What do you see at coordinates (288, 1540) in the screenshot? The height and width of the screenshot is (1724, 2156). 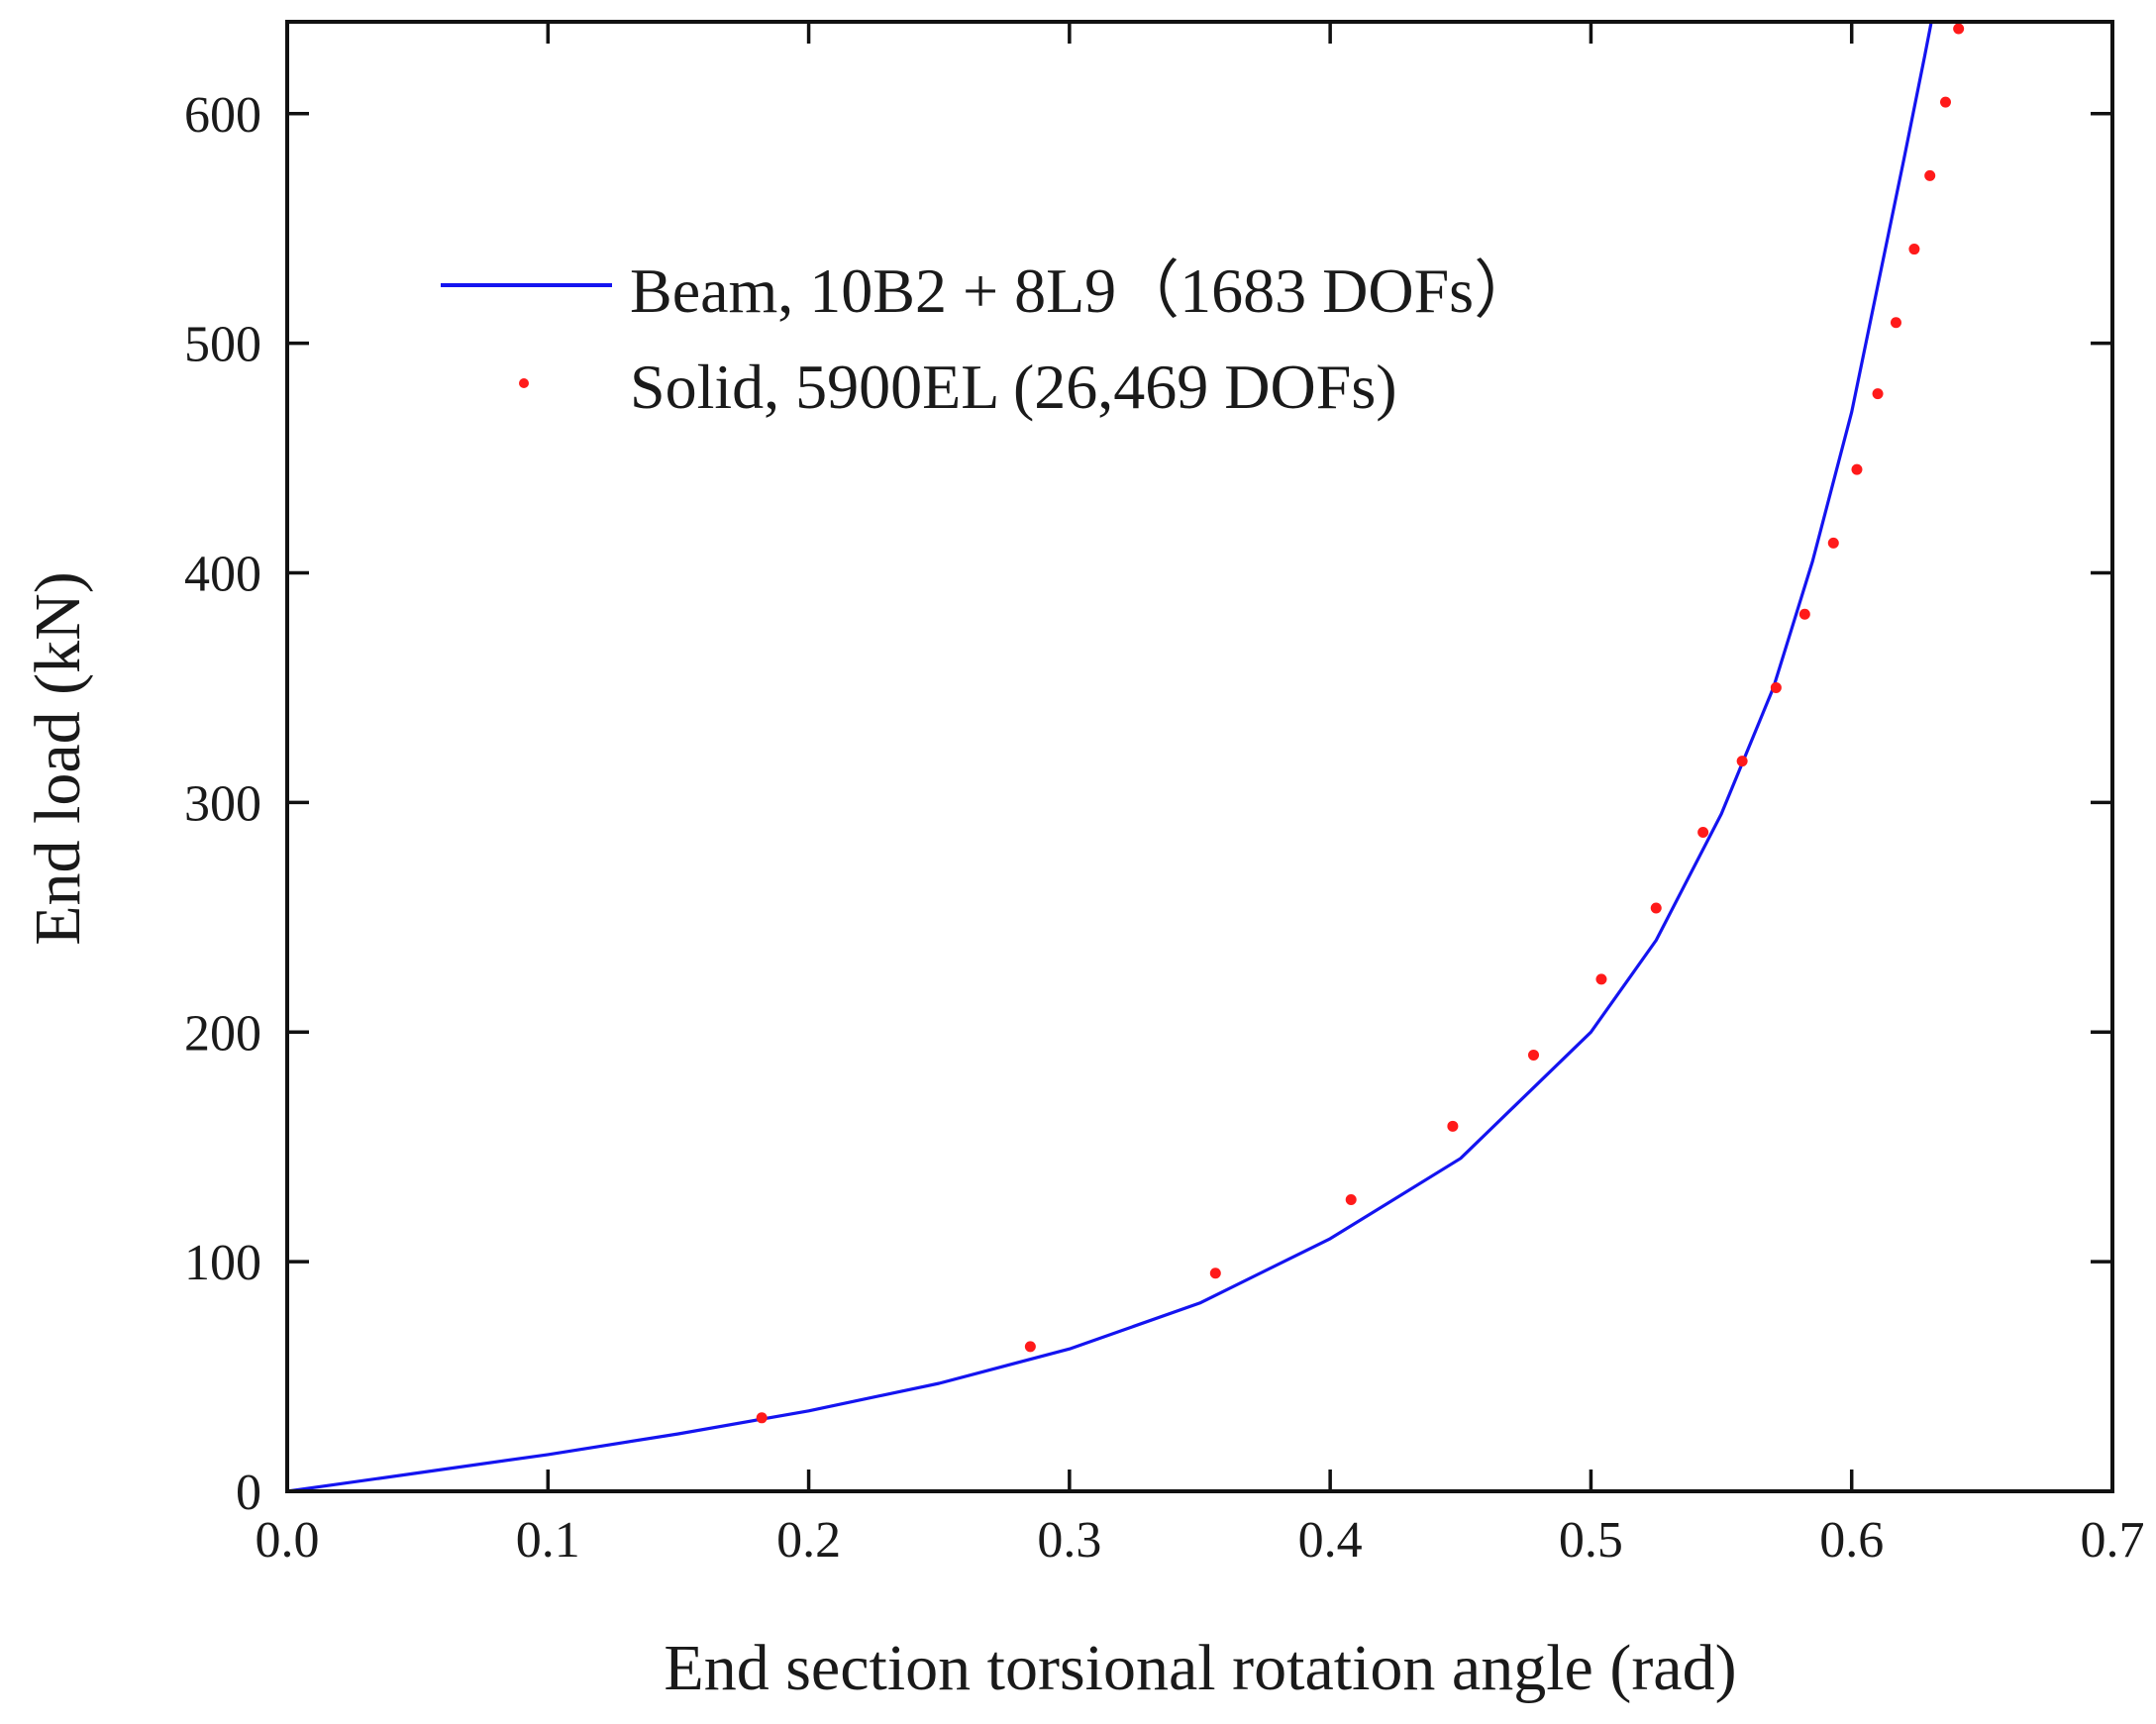 I see `x-tick-label: 0.0` at bounding box center [288, 1540].